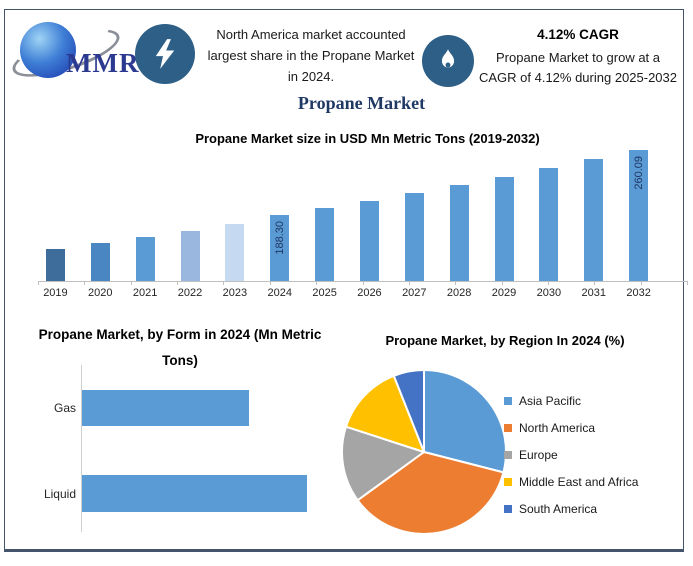 This screenshot has height=566, width=693. I want to click on bar-2020, so click(100, 215).